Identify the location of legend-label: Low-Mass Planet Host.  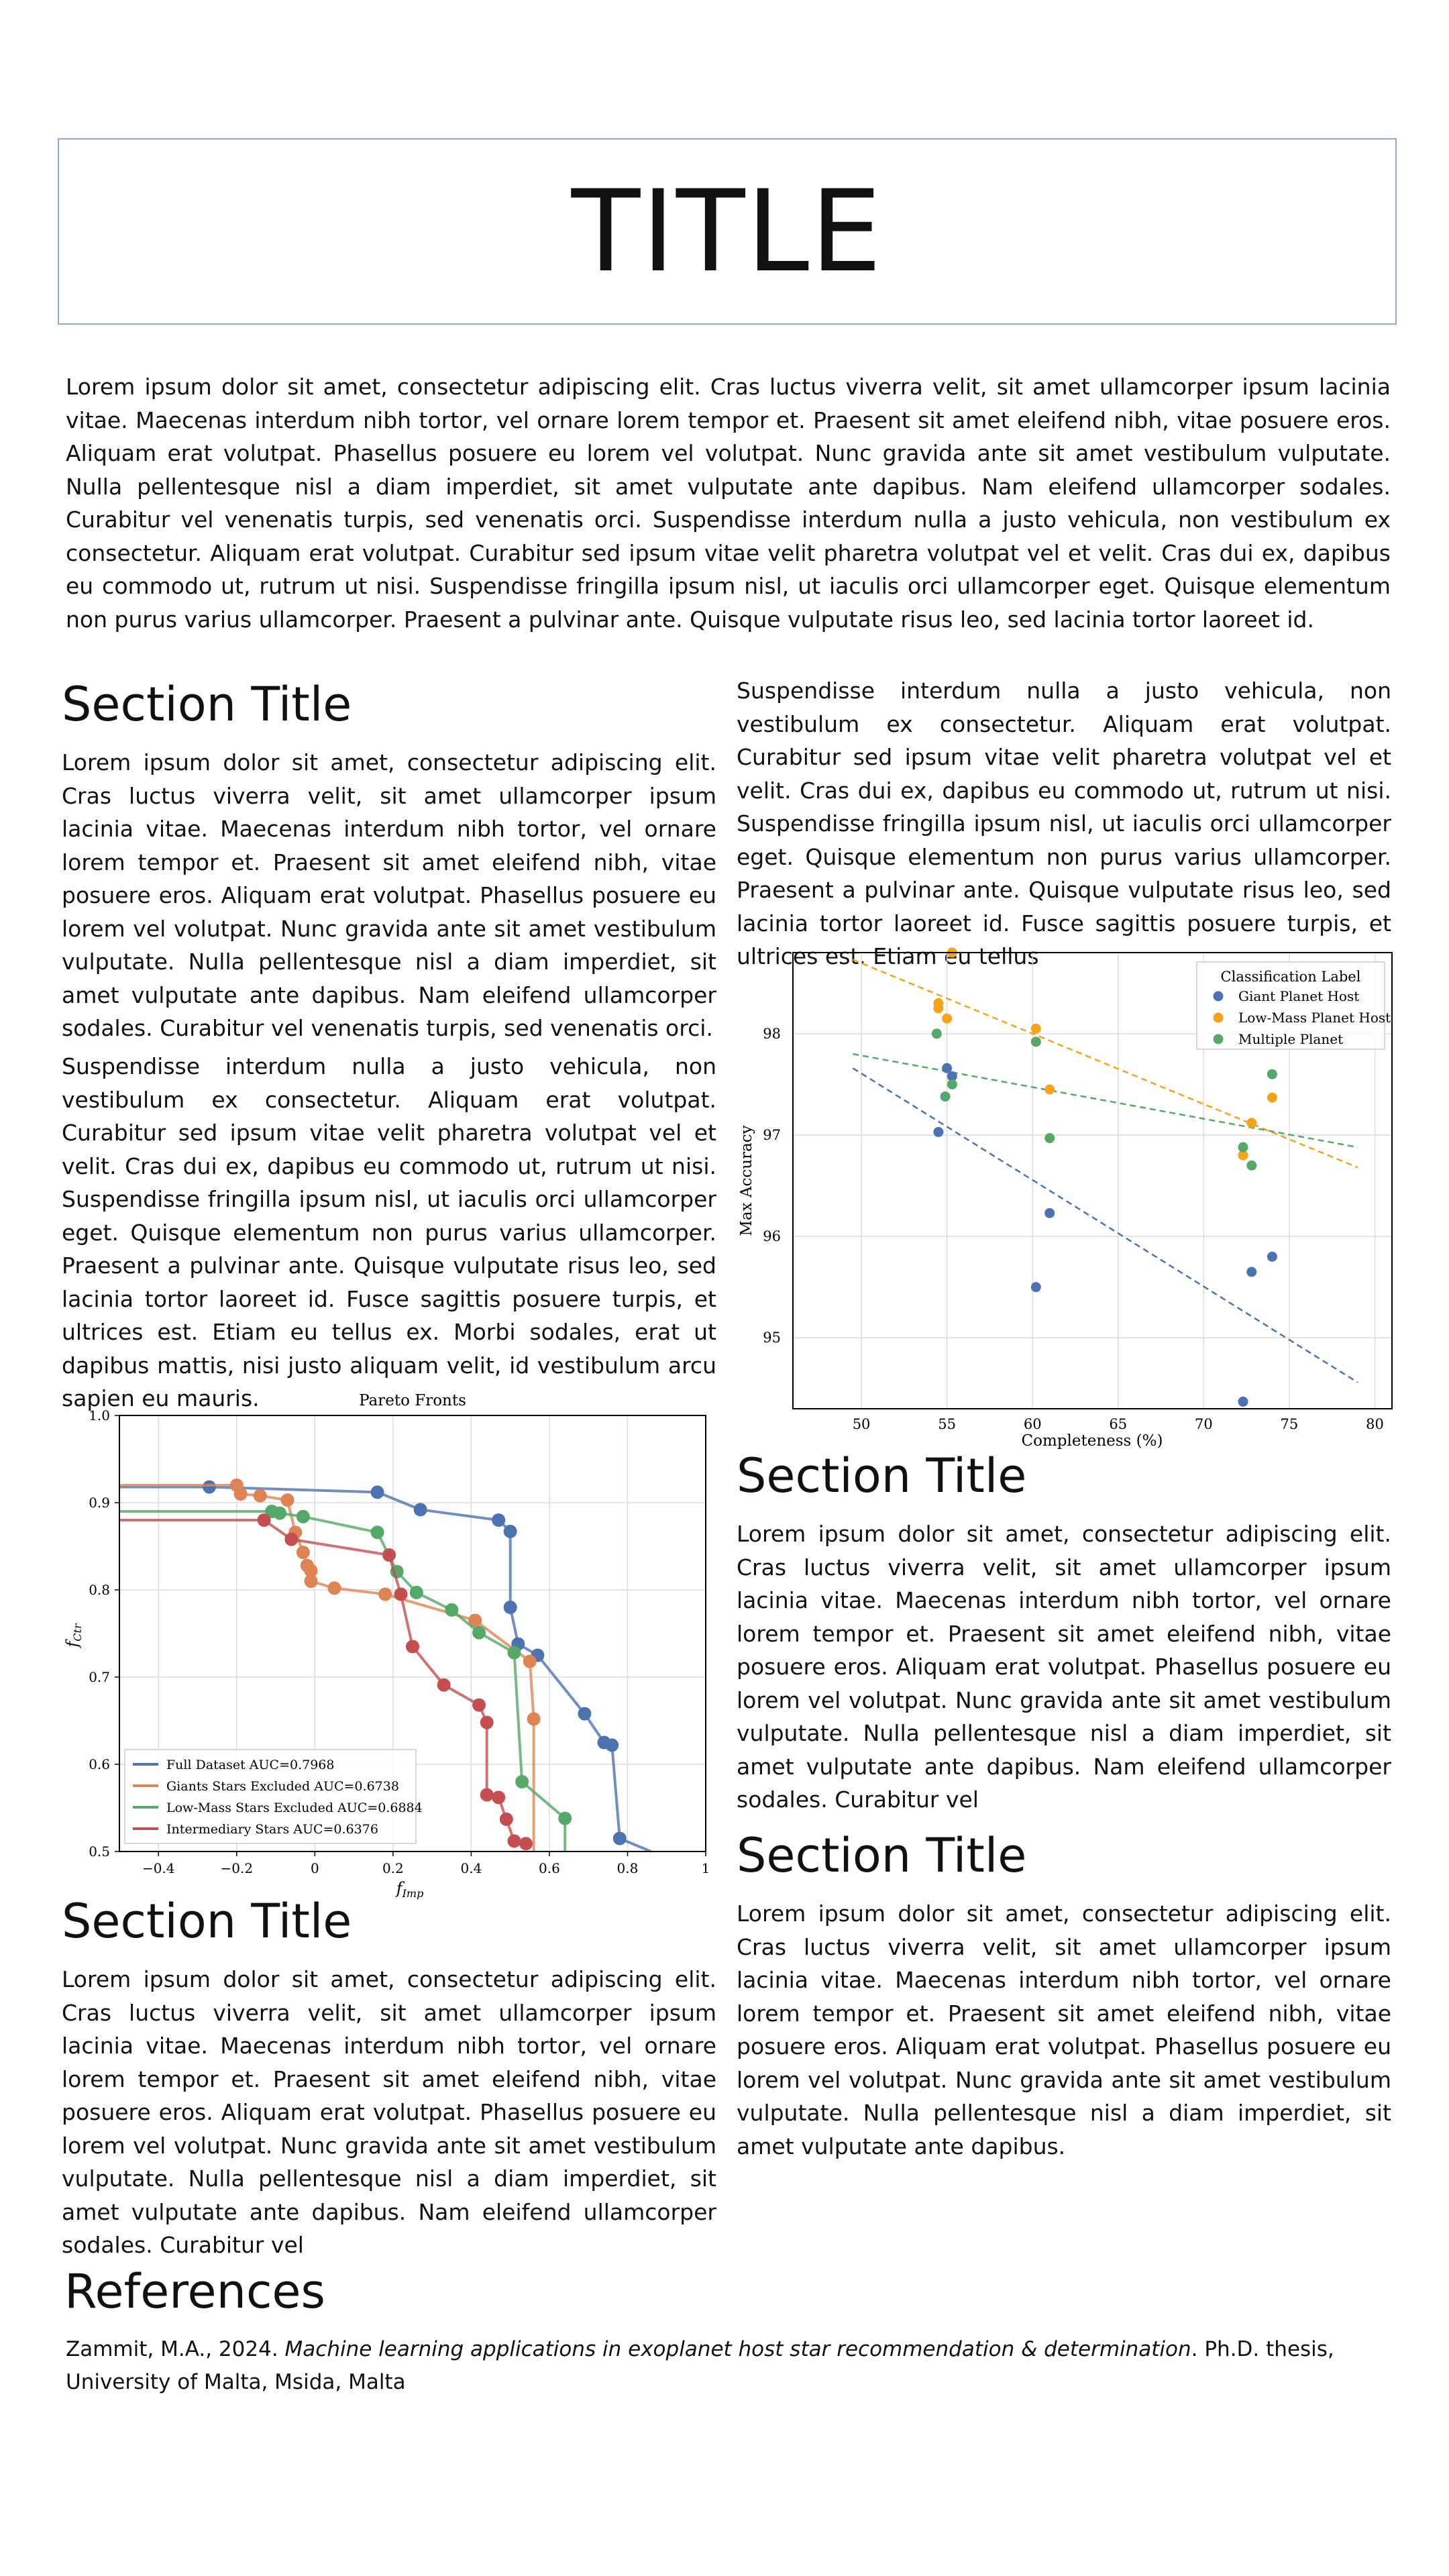
(1314, 1018).